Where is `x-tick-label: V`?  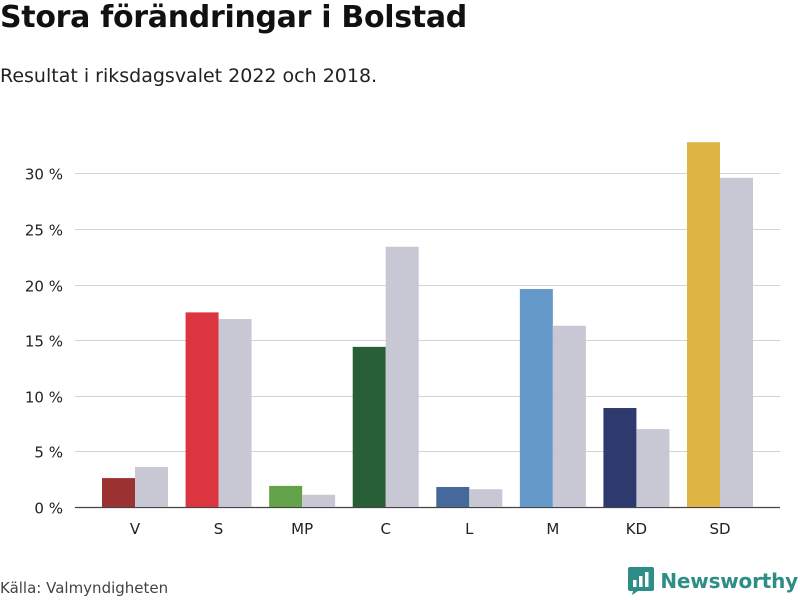 x-tick-label: V is located at coordinates (135, 529).